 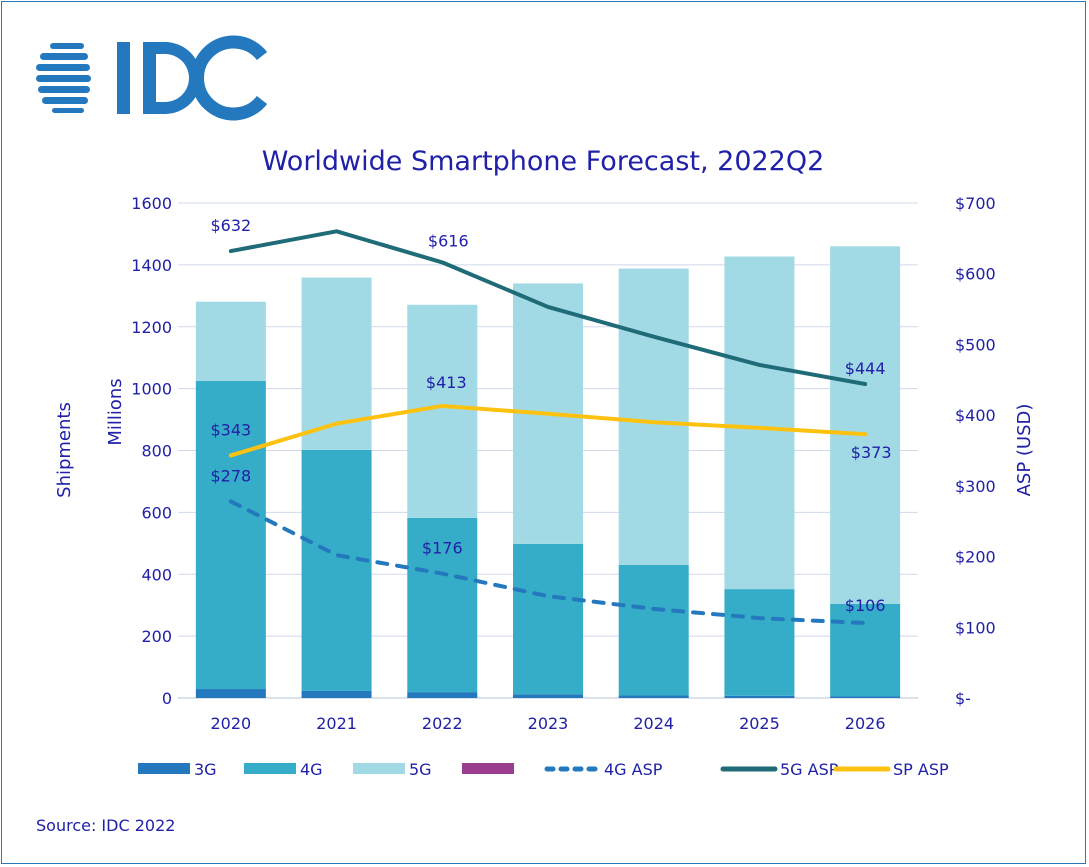 What do you see at coordinates (156, 636) in the screenshot?
I see `y-left-tick-label: 200` at bounding box center [156, 636].